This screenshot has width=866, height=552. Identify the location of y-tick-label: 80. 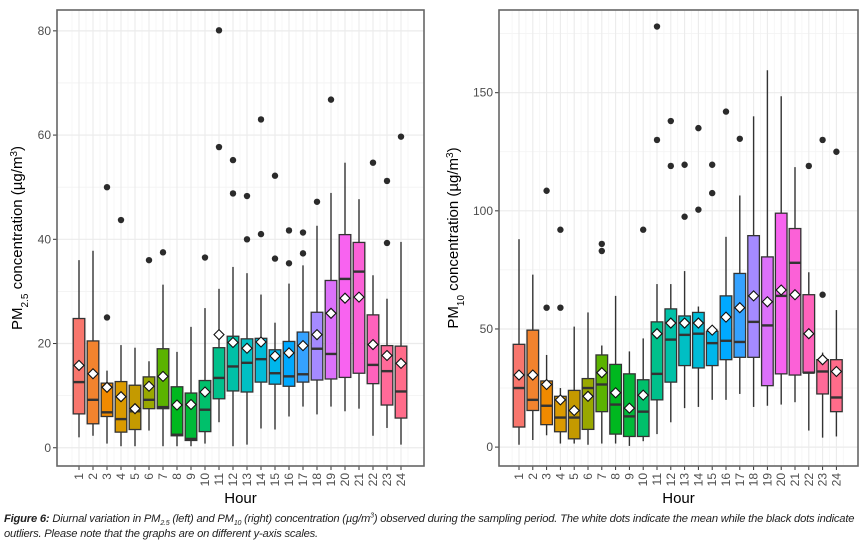
(45, 31).